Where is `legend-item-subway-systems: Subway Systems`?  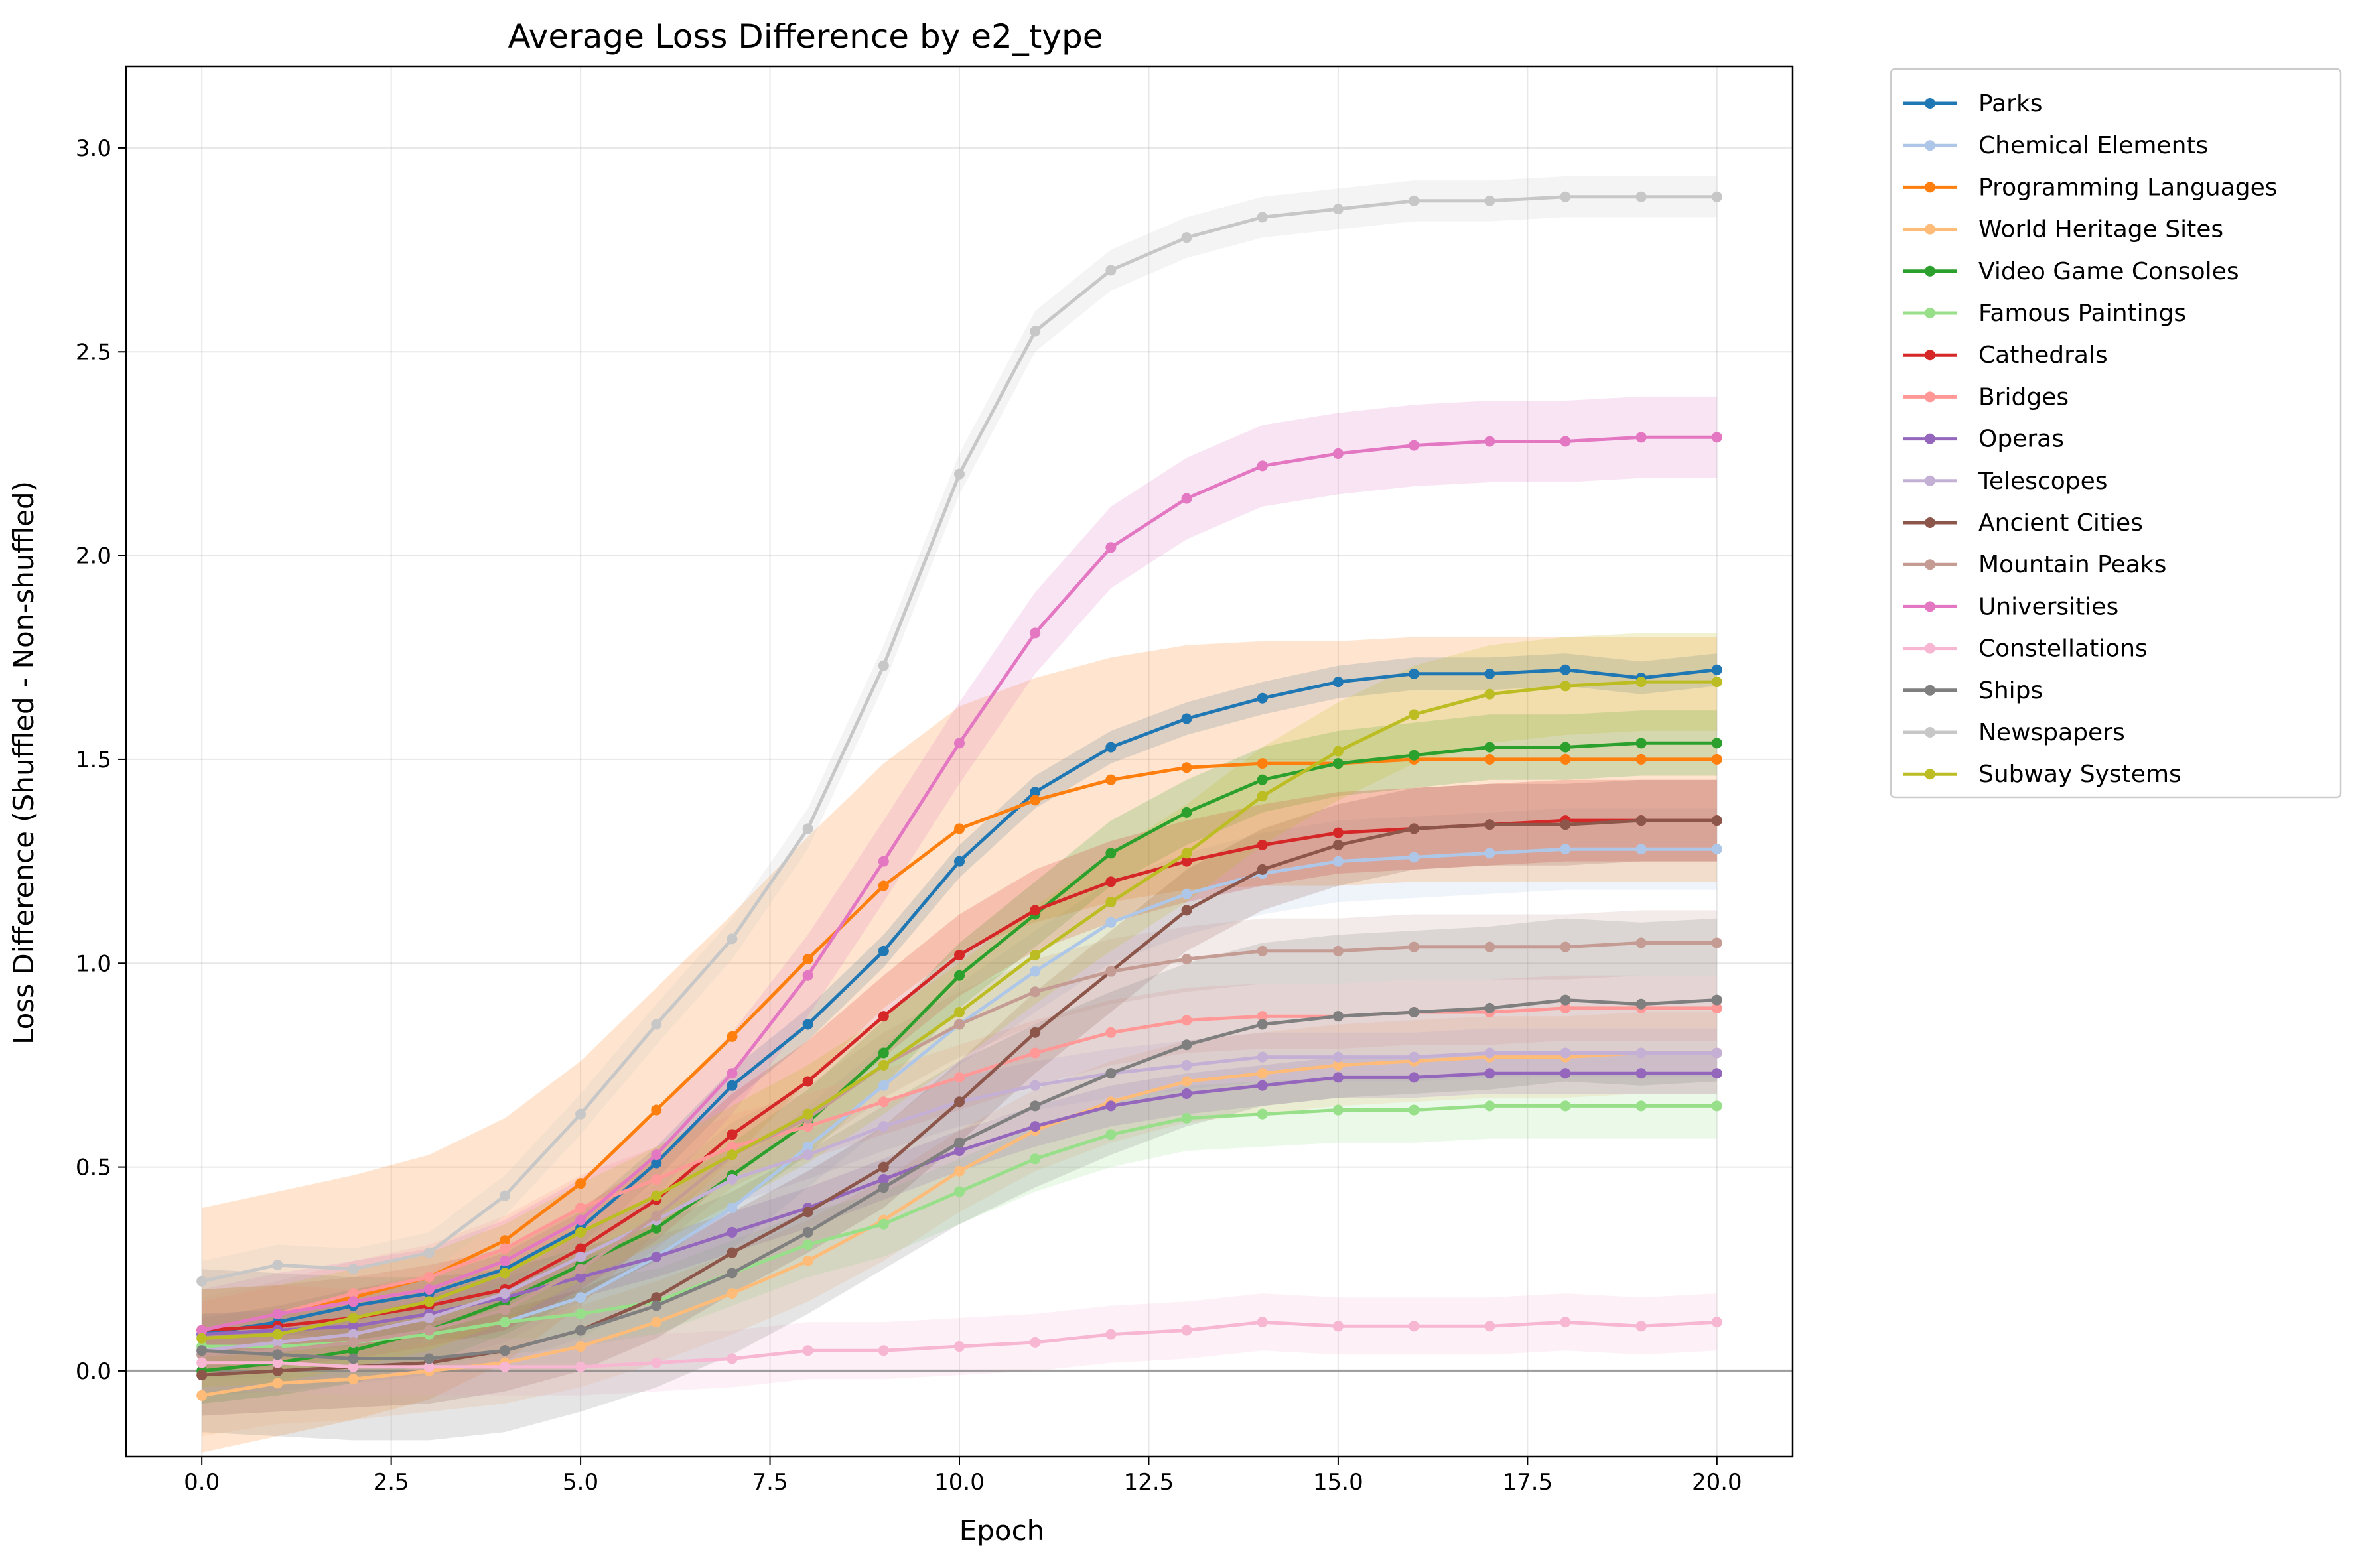 legend-item-subway-systems: Subway Systems is located at coordinates (2042, 775).